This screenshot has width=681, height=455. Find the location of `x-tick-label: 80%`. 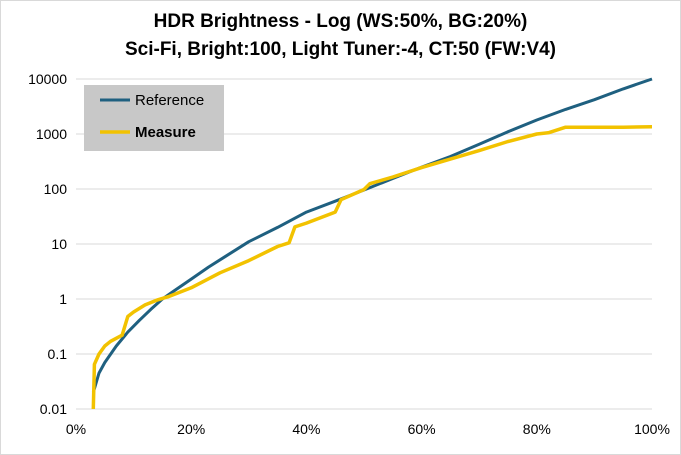

x-tick-label: 80% is located at coordinates (537, 429).